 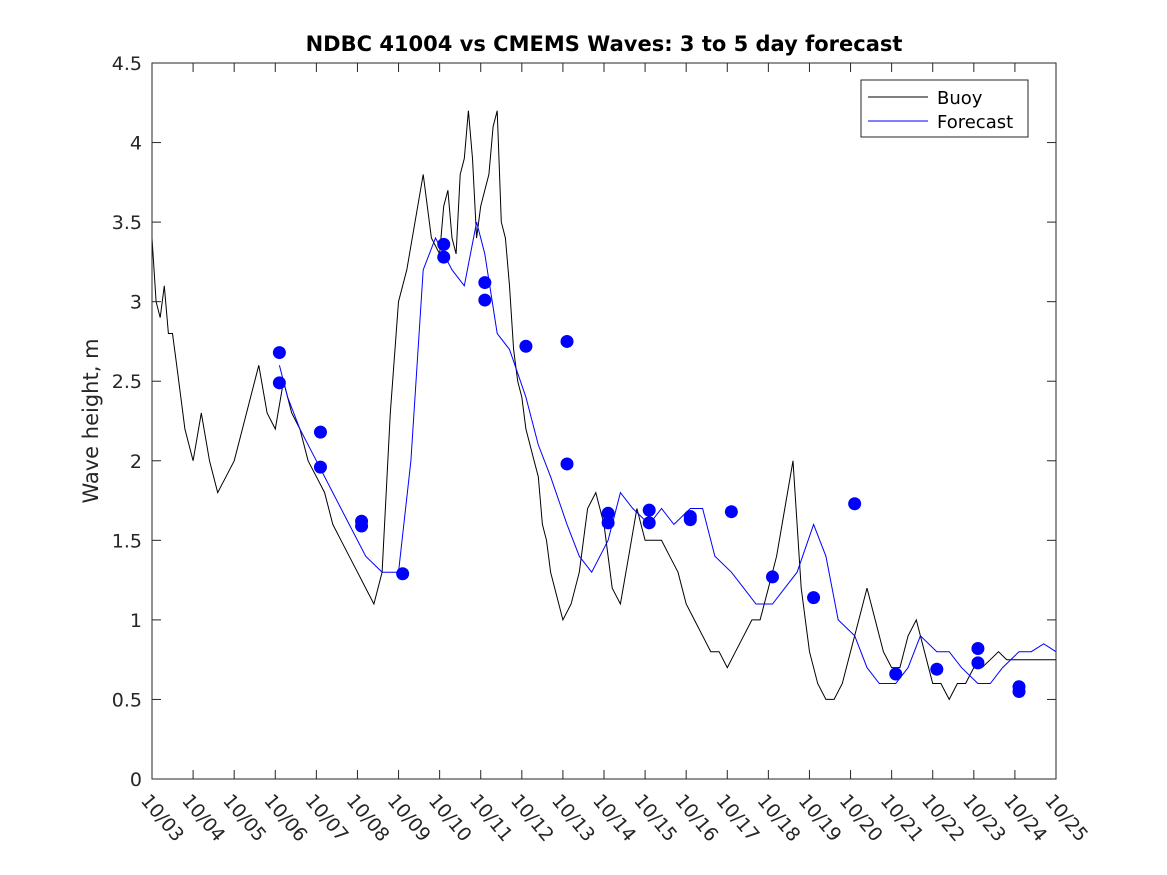 What do you see at coordinates (136, 462) in the screenshot?
I see `y-tick-label: 2` at bounding box center [136, 462].